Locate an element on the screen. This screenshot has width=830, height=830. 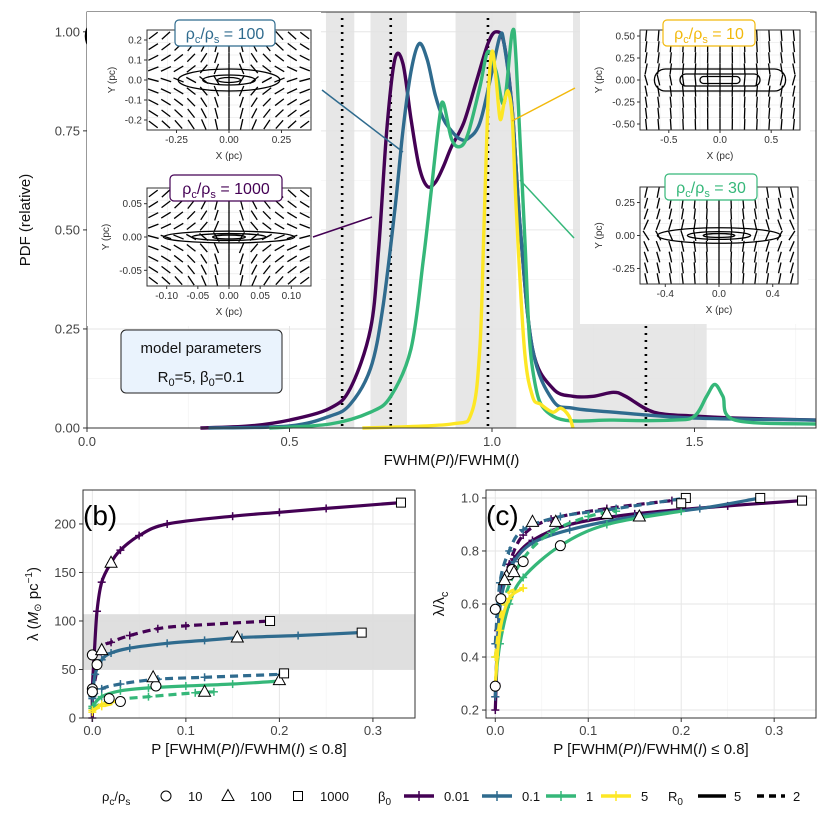
marker-square is located at coordinates (802, 500).